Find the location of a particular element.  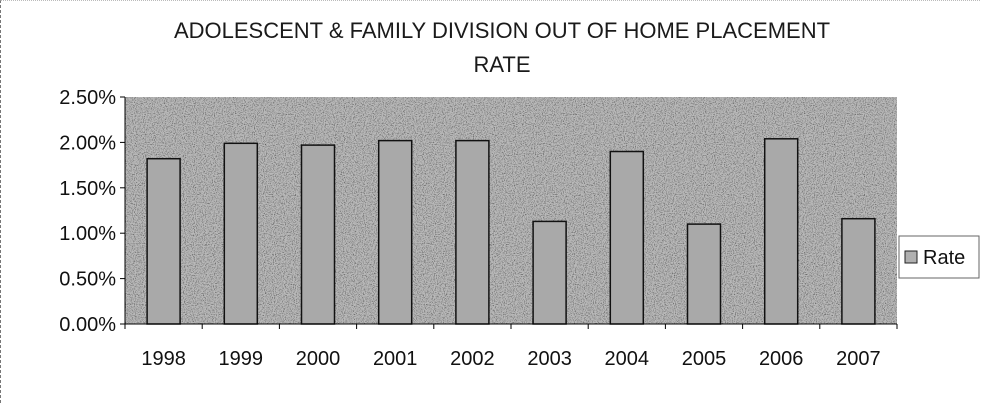

y-tick-label: 0.00% is located at coordinates (87, 325).